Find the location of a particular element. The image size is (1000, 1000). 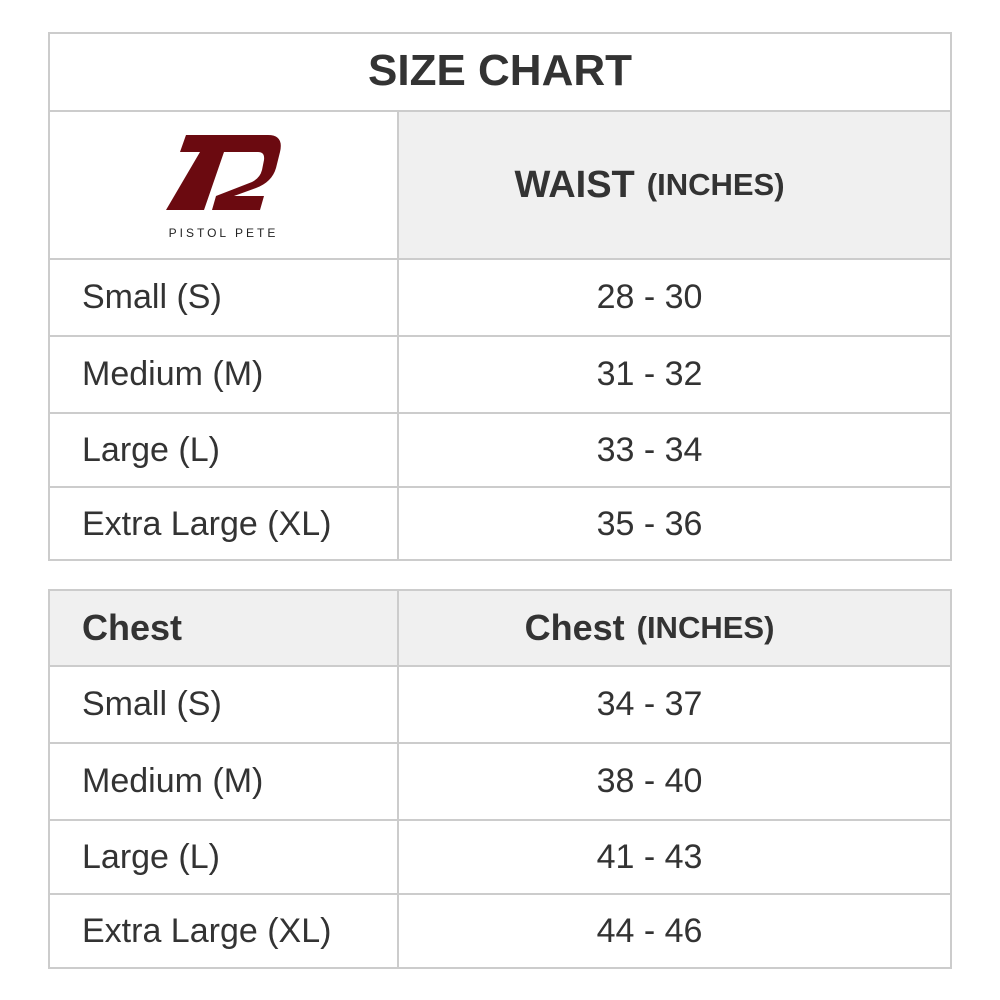

size-range: 31 - 32 is located at coordinates (649, 374).